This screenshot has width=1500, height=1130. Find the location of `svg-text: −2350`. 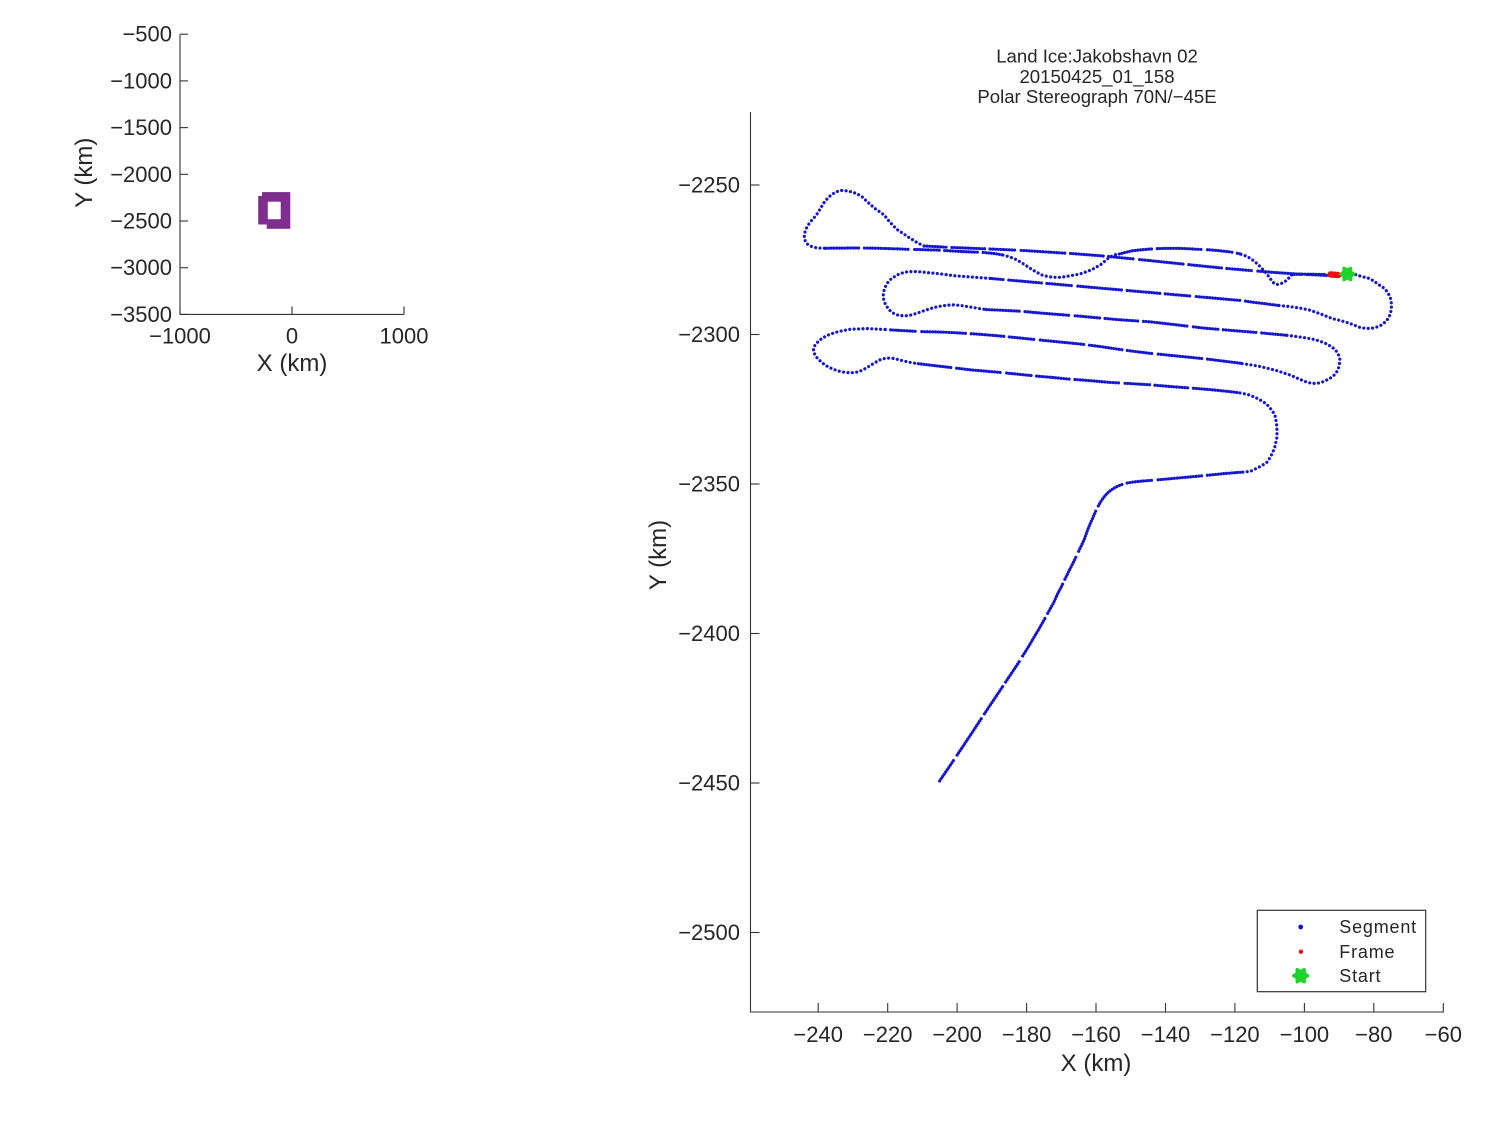

svg-text: −2350 is located at coordinates (709, 484).